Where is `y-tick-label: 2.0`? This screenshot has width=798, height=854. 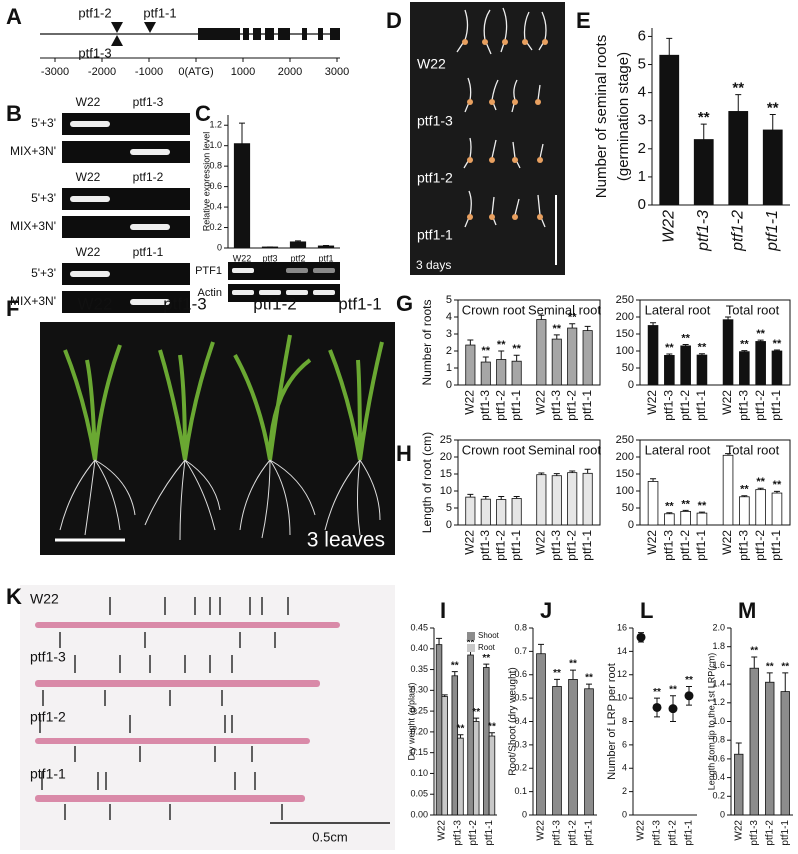 y-tick-label: 2.0 is located at coordinates (718, 627).